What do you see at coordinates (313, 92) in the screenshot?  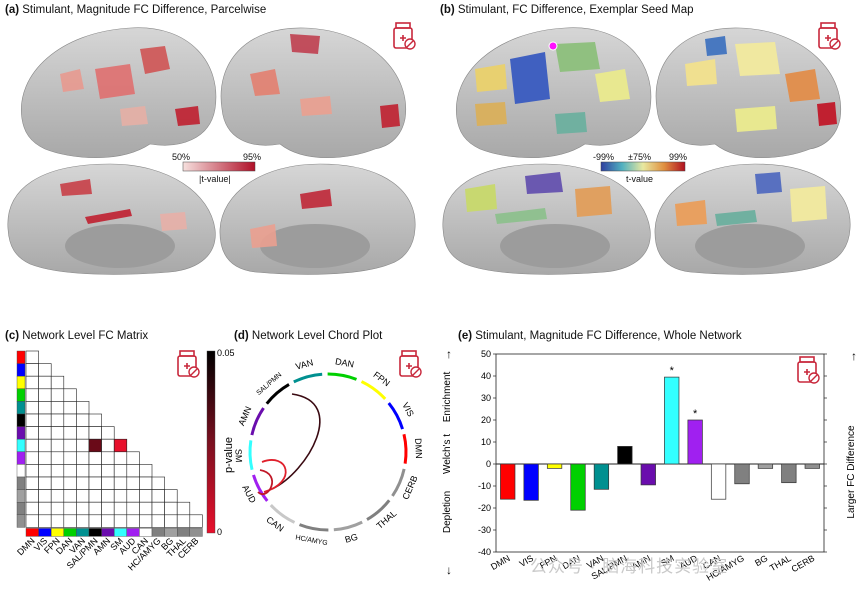 I see `right-lateral-surface` at bounding box center [313, 92].